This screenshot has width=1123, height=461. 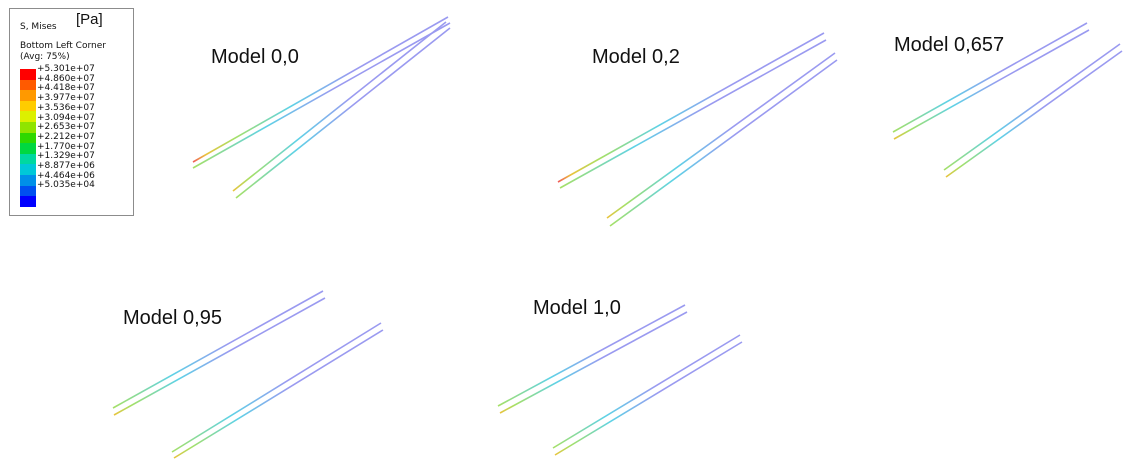 I want to click on beam-m2-b-upper, so click(x=1032, y=107).